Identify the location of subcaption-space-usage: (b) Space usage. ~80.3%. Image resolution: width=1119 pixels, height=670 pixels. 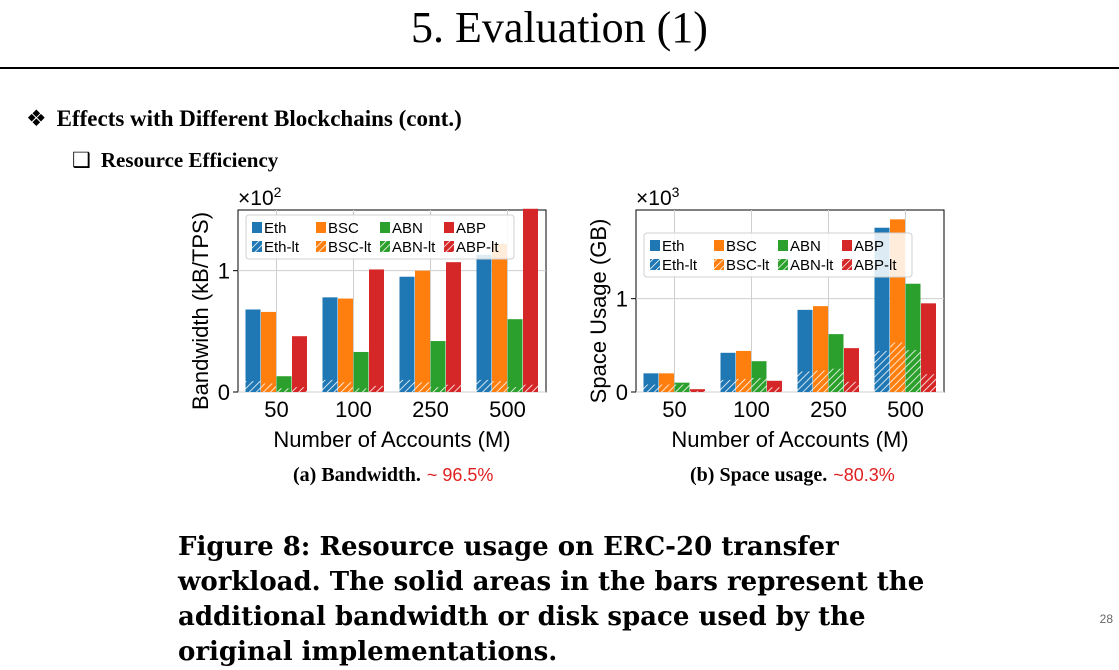
(792, 475).